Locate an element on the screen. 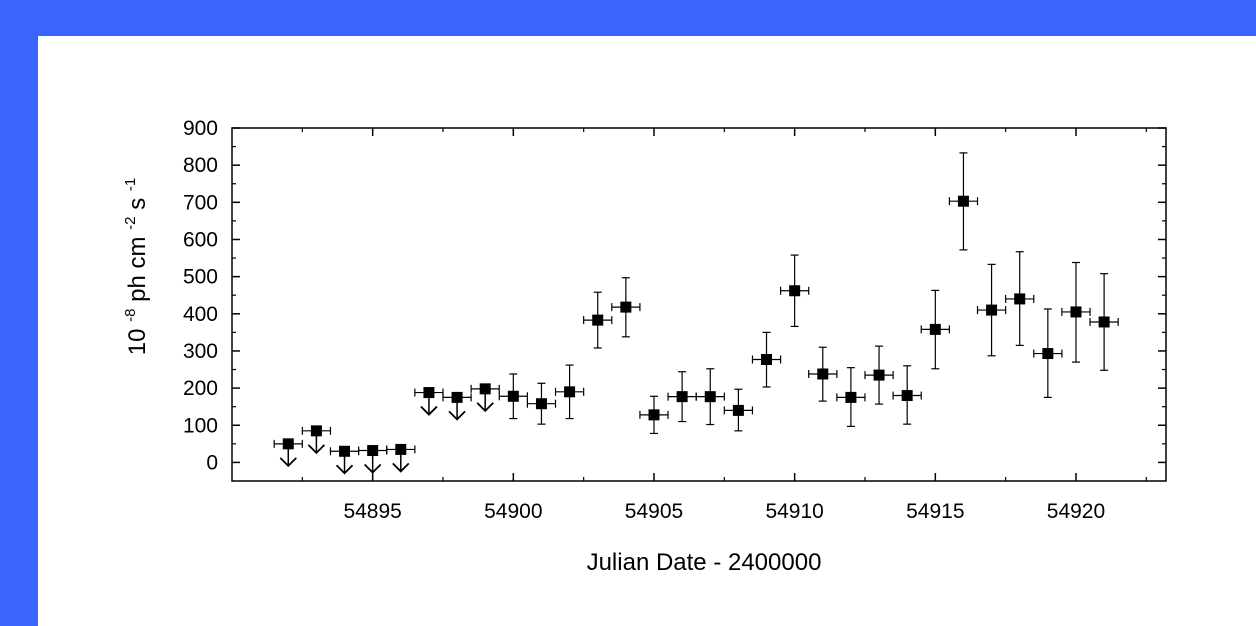 This screenshot has width=1256, height=626. y-axis-title: 10 -8 ph cm -2 s -1 is located at coordinates (132, 266).